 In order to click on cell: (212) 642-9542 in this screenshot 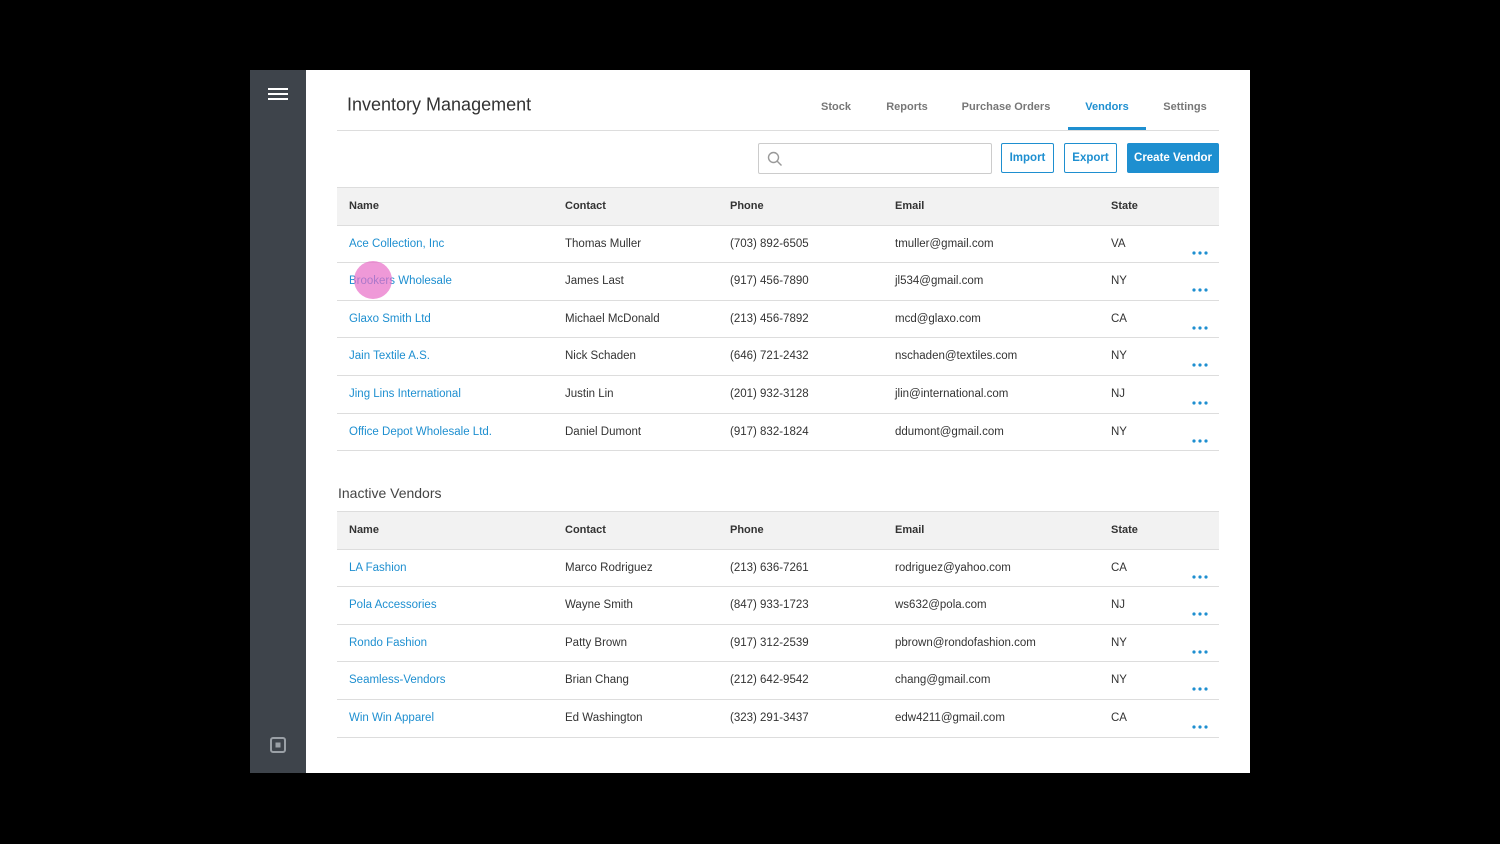, I will do `click(769, 680)`.